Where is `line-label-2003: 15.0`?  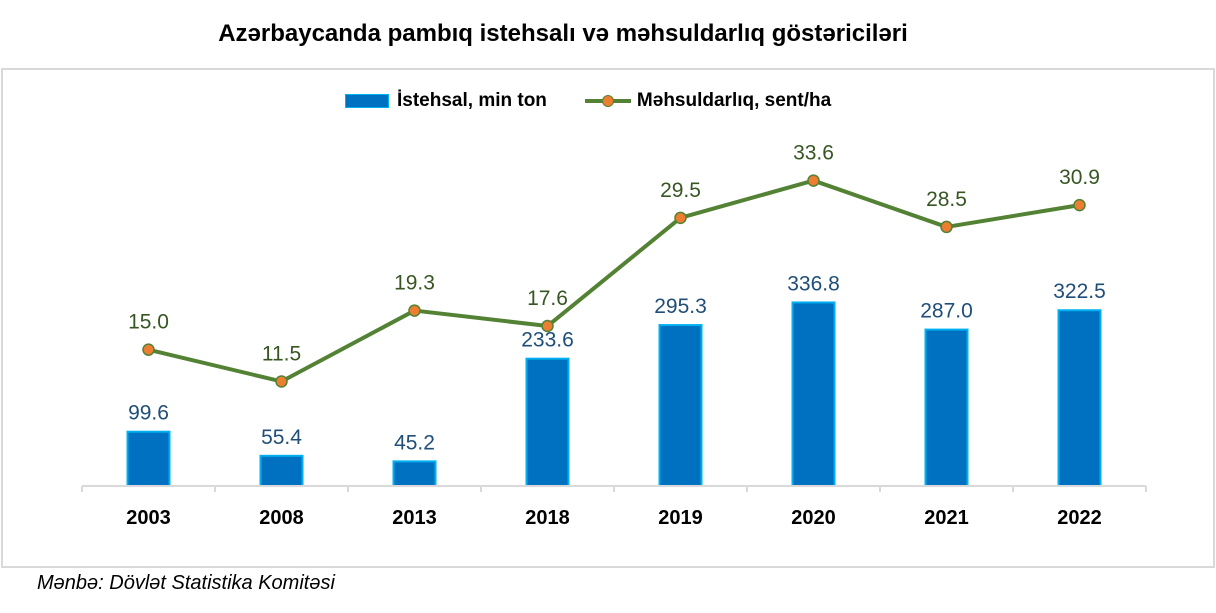 line-label-2003: 15.0 is located at coordinates (148, 322).